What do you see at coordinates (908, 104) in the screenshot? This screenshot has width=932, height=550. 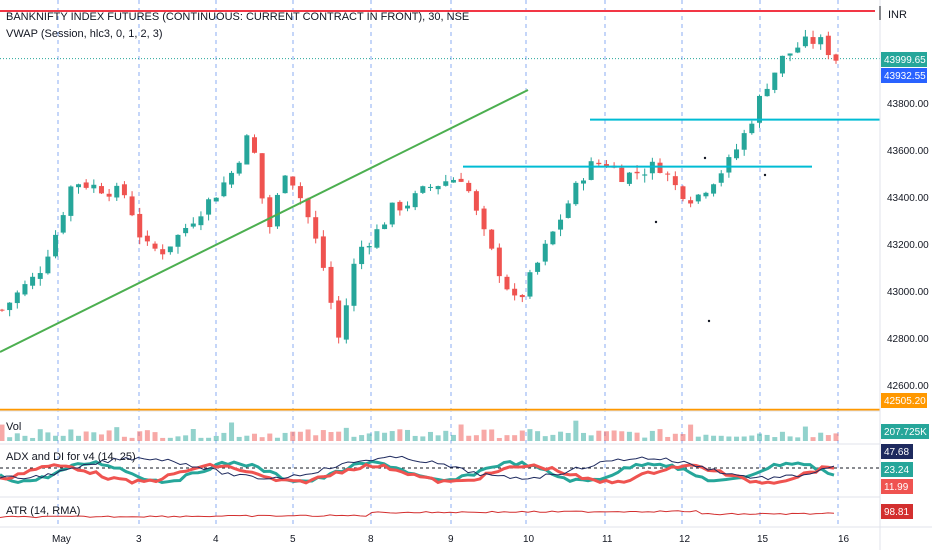 I see `price-tick: 43800.00` at bounding box center [908, 104].